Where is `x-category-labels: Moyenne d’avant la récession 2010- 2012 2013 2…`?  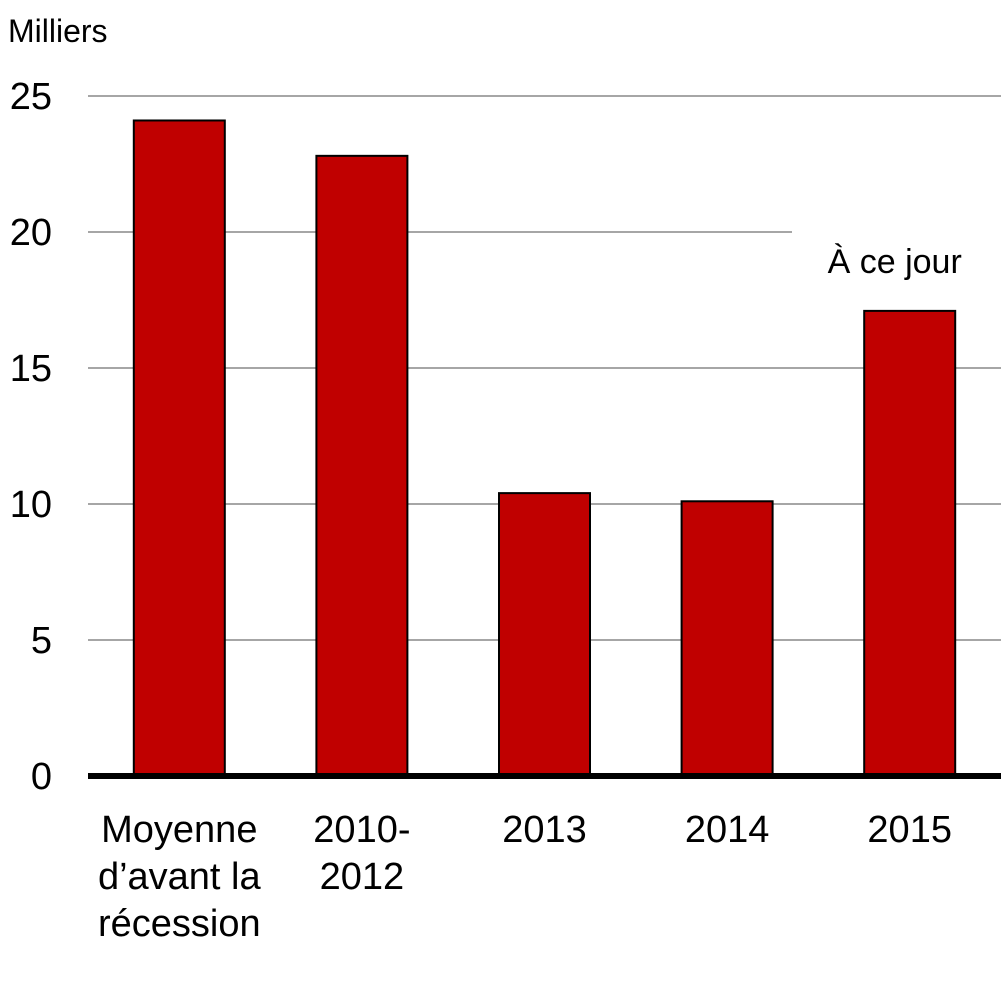 x-category-labels: Moyenne d’avant la récession 2010- 2012 2013 2… is located at coordinates (525, 877).